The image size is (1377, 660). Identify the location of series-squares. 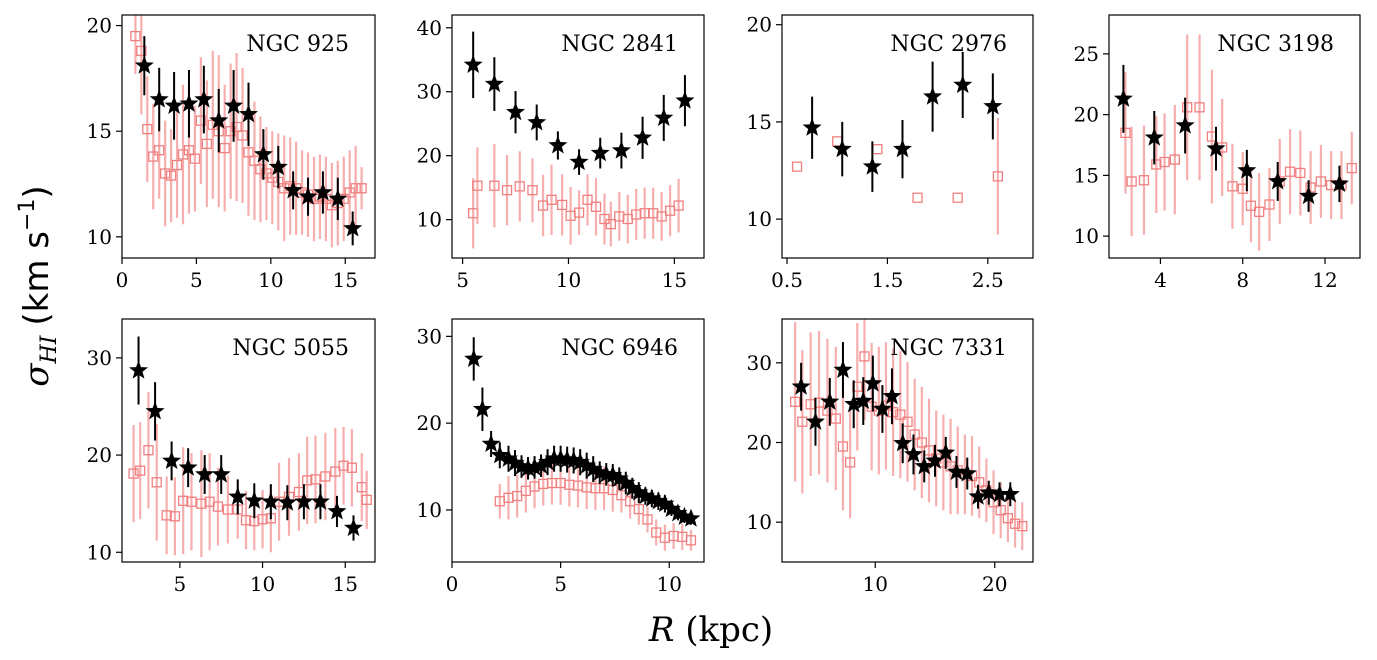
(576, 196).